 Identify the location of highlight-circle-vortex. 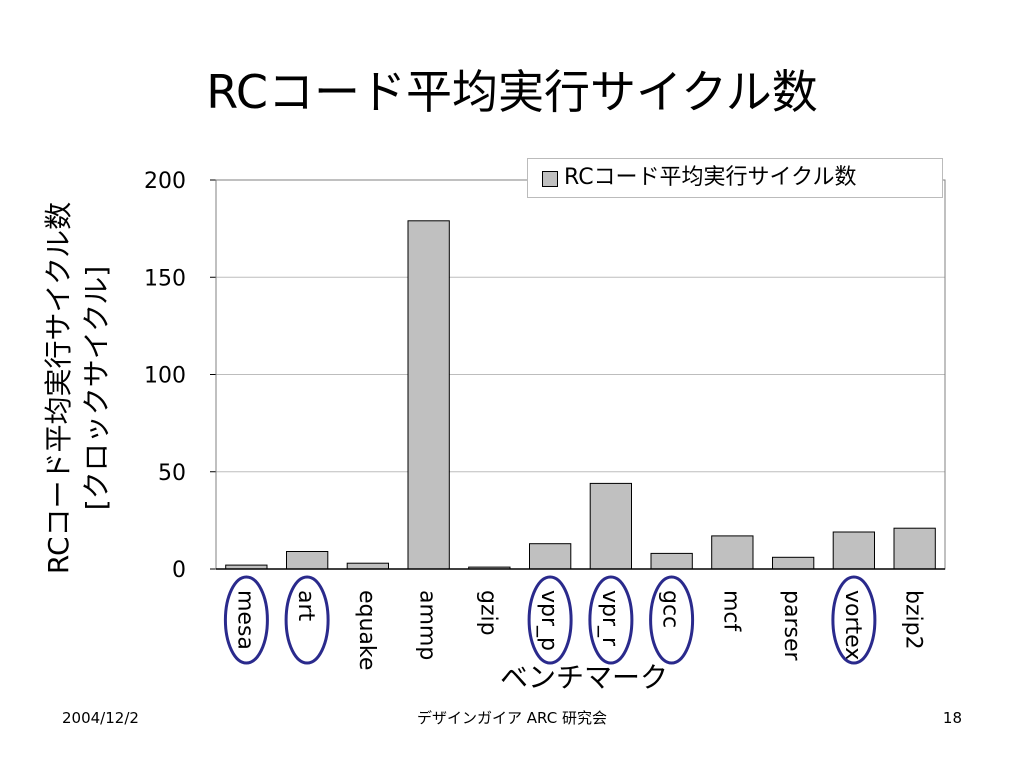
(854, 620).